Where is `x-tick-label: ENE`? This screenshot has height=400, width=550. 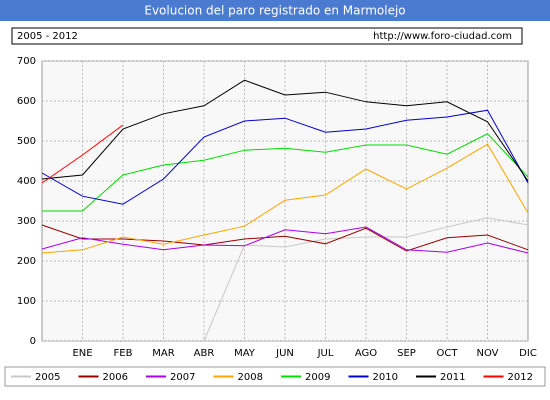
x-tick-label: ENE is located at coordinates (82, 353).